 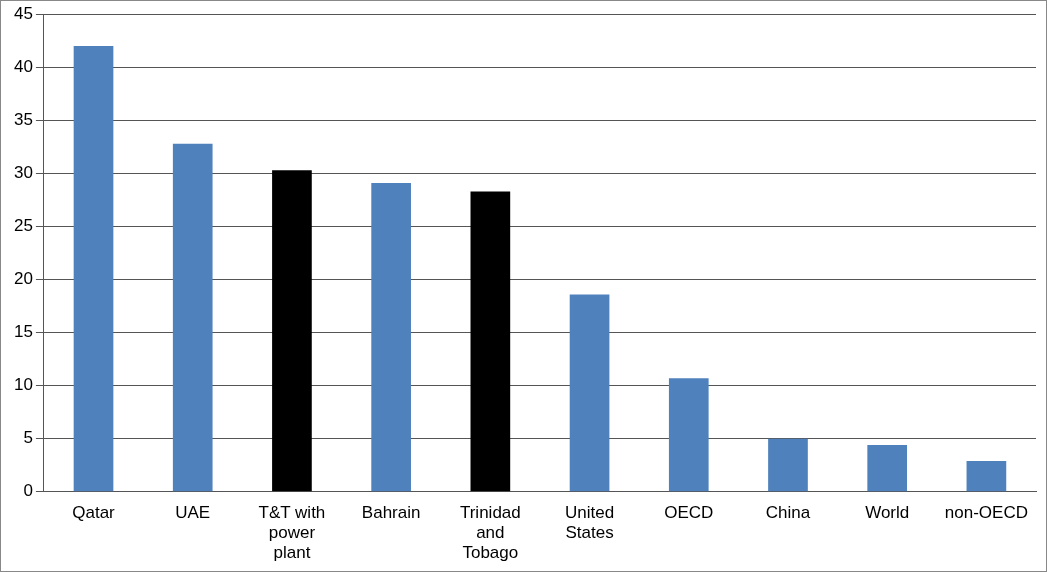 I want to click on y-tick-label: 0, so click(x=28, y=491).